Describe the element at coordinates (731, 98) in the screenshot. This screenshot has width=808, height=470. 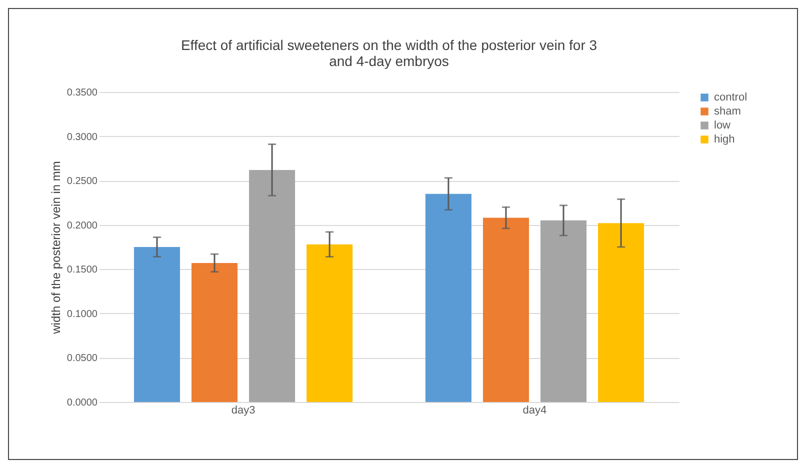
I see `legend-label: control` at that location.